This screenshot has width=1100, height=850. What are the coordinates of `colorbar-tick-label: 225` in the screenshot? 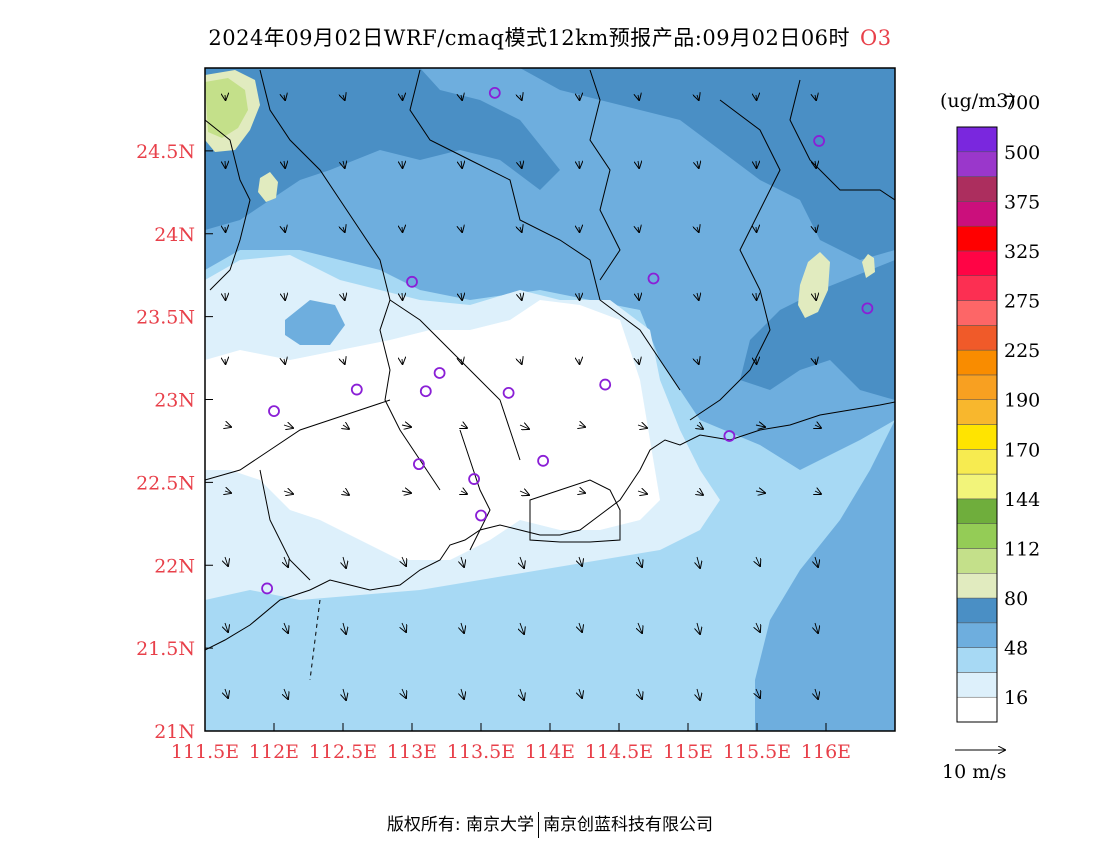 It's located at (1022, 351).